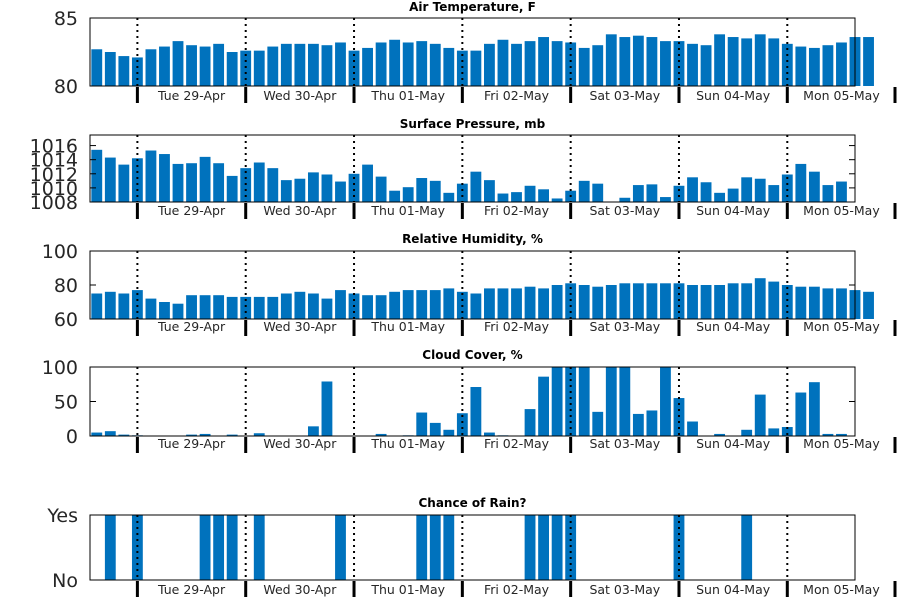 This screenshot has width=900, height=600. Describe the element at coordinates (407, 326) in the screenshot. I see `x-tick-label: Thu 01-May` at that location.